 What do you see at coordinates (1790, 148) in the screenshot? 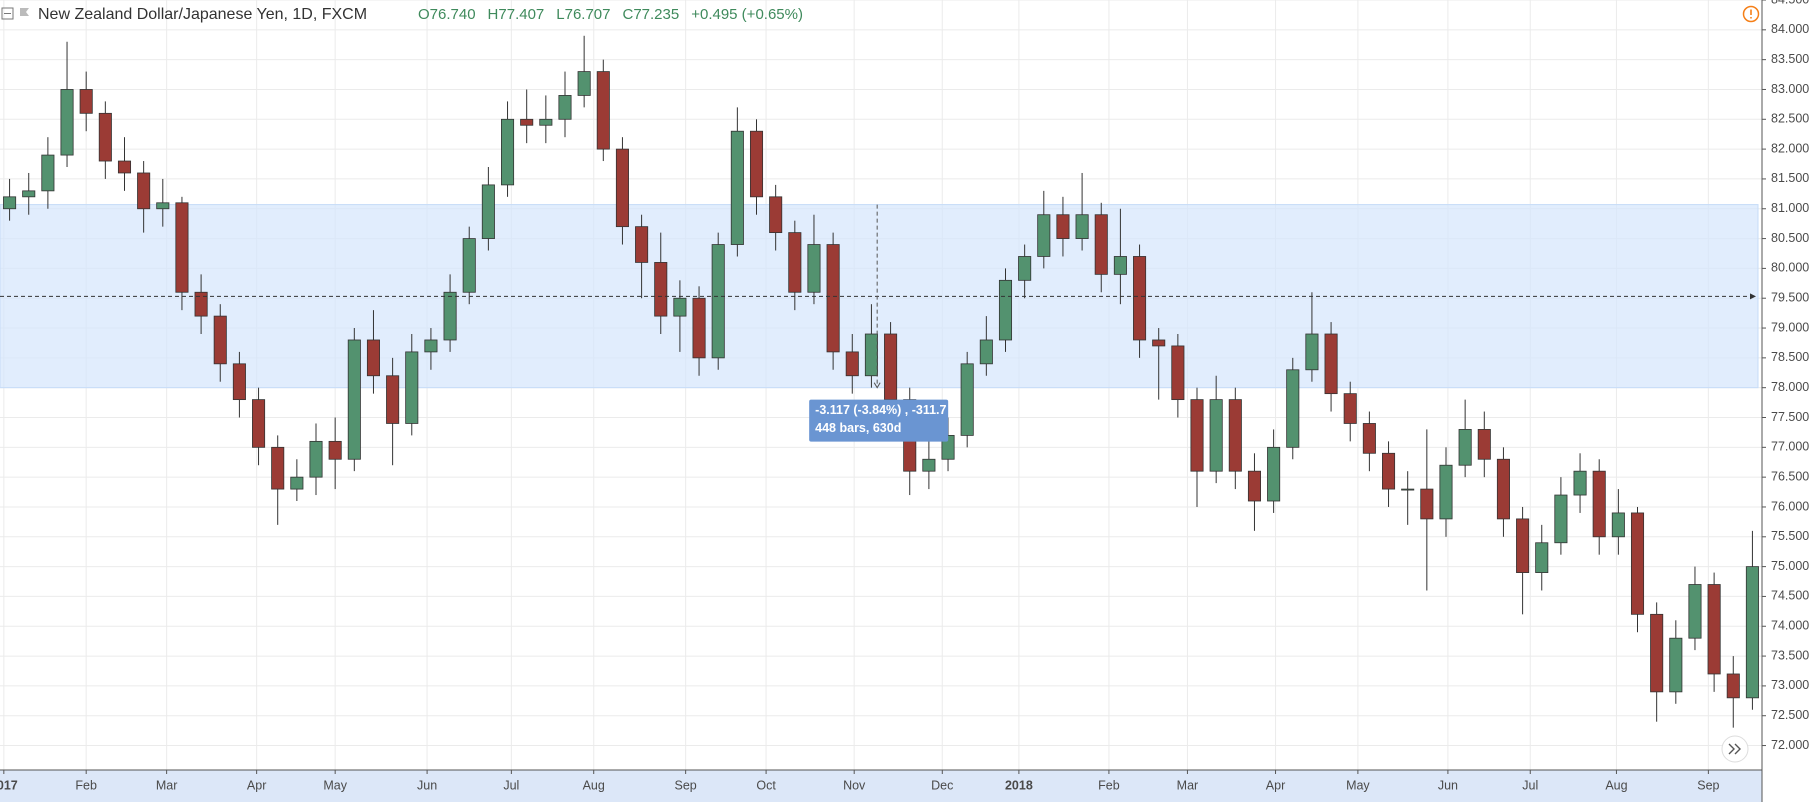
I see `y-tick-label: 82.000` at bounding box center [1790, 148].